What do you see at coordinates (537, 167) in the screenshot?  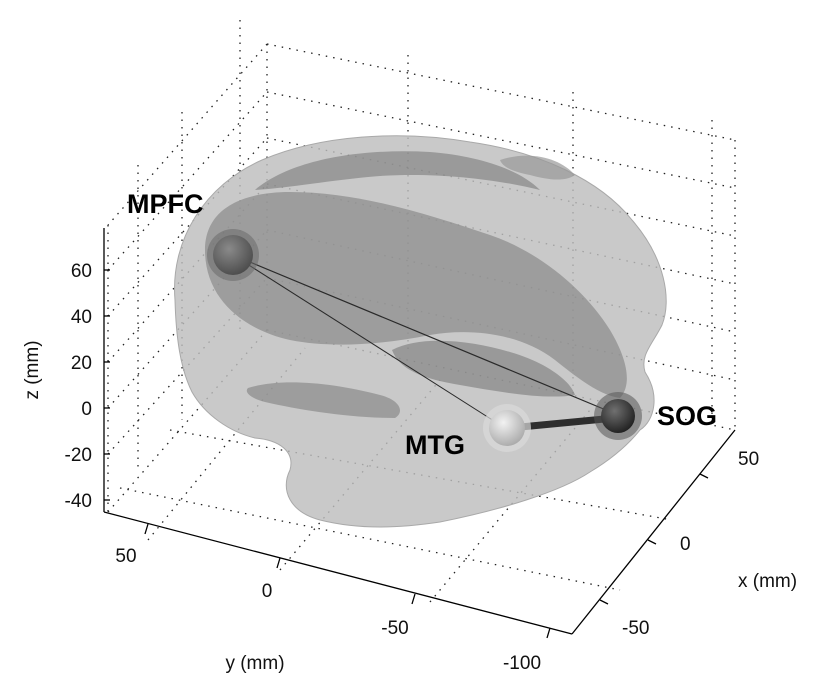 I see `brain-occipital-region` at bounding box center [537, 167].